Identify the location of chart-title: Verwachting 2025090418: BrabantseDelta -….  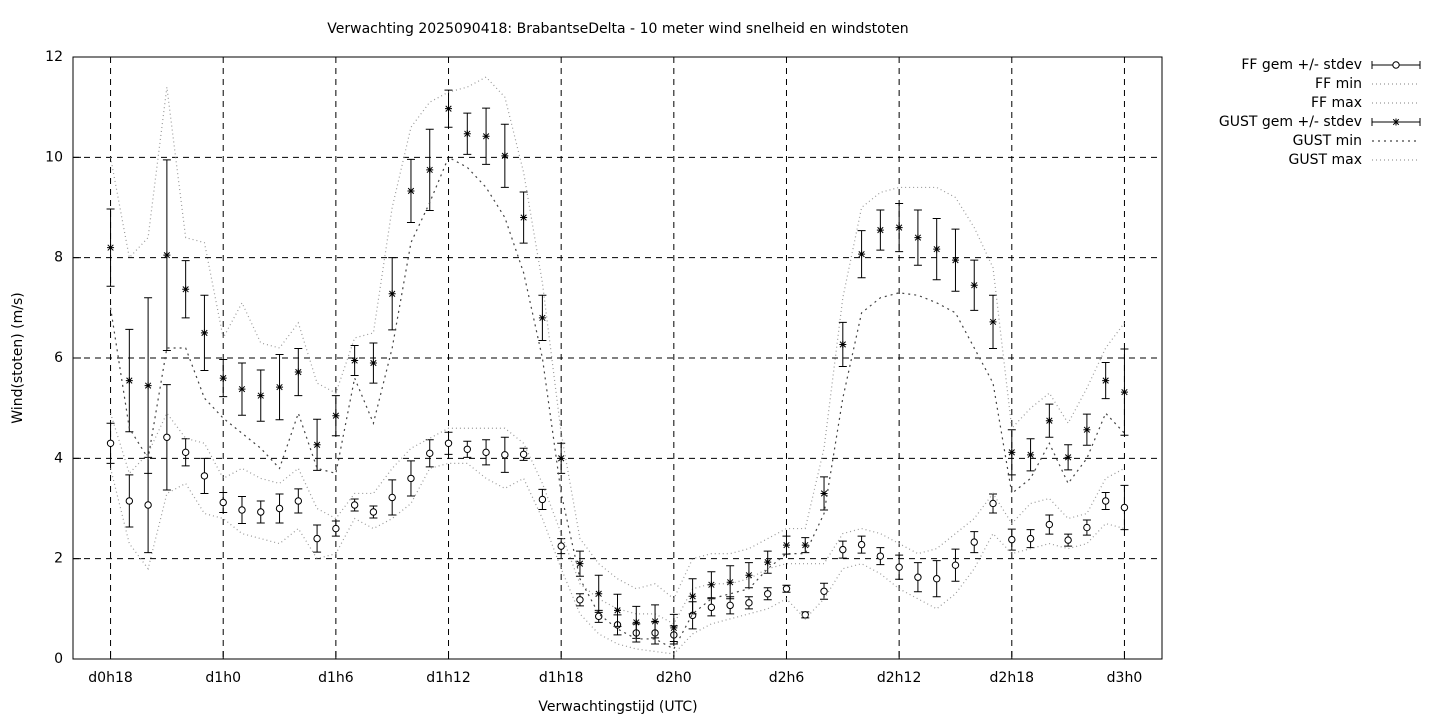
(617, 29).